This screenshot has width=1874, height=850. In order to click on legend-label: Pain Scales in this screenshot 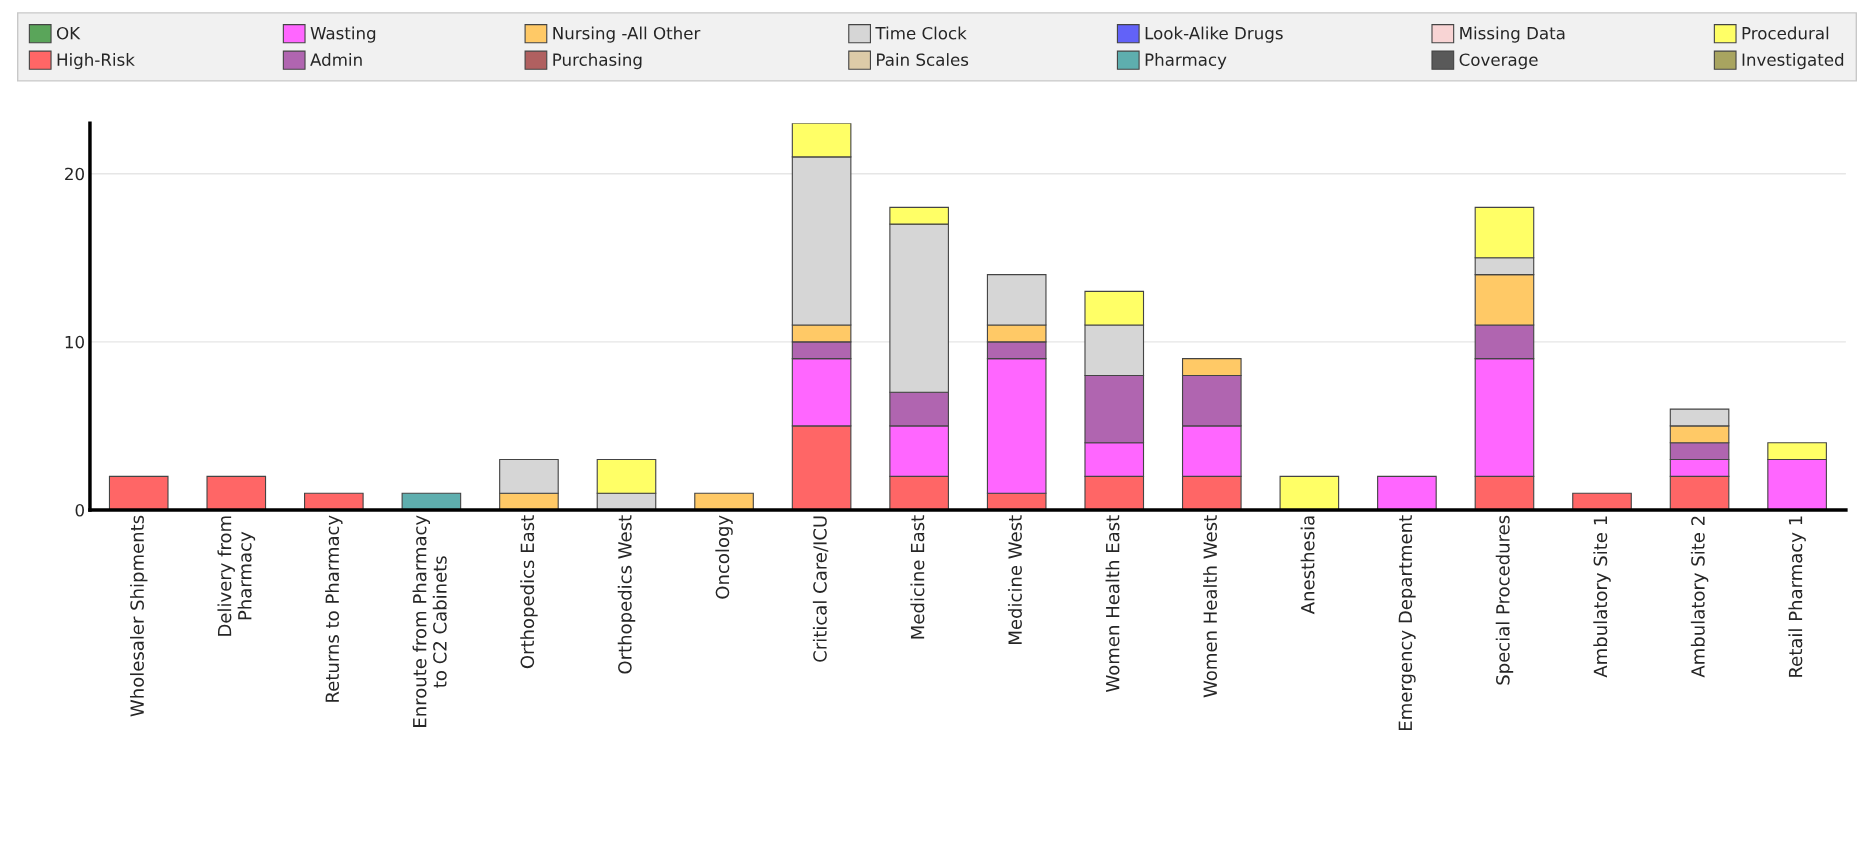, I will do `click(923, 59)`.